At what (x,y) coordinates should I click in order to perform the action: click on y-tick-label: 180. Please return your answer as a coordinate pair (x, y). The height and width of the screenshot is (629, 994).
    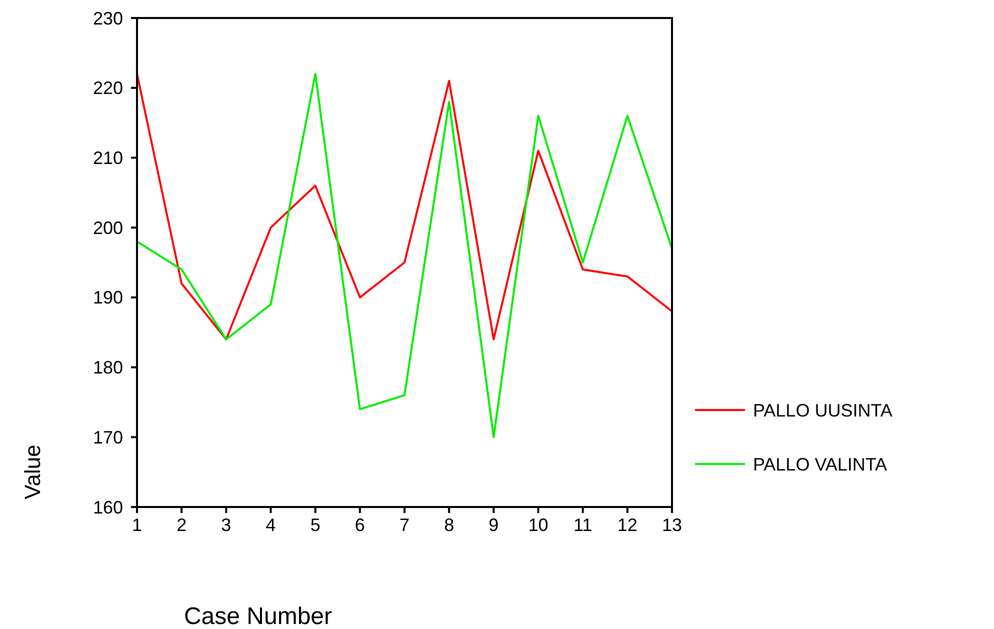
    Looking at the image, I should click on (107, 368).